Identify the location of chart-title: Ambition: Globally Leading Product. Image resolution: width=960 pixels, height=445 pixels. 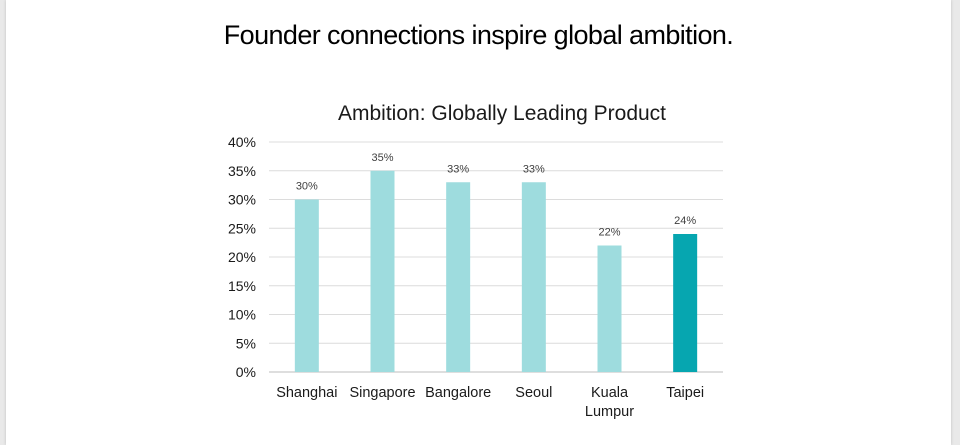
(502, 113).